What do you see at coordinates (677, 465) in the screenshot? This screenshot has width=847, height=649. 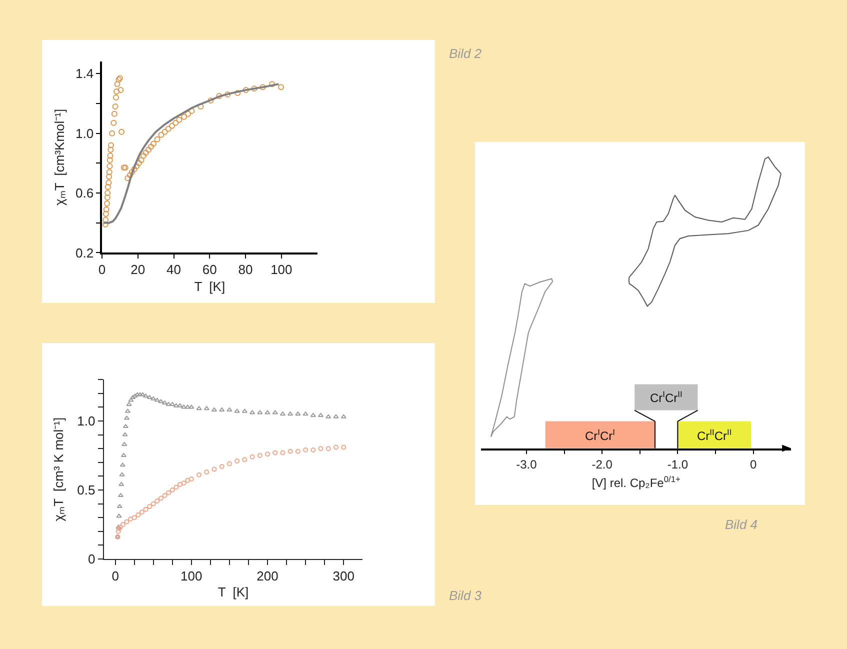 I see `x-tick-label: -1.0` at bounding box center [677, 465].